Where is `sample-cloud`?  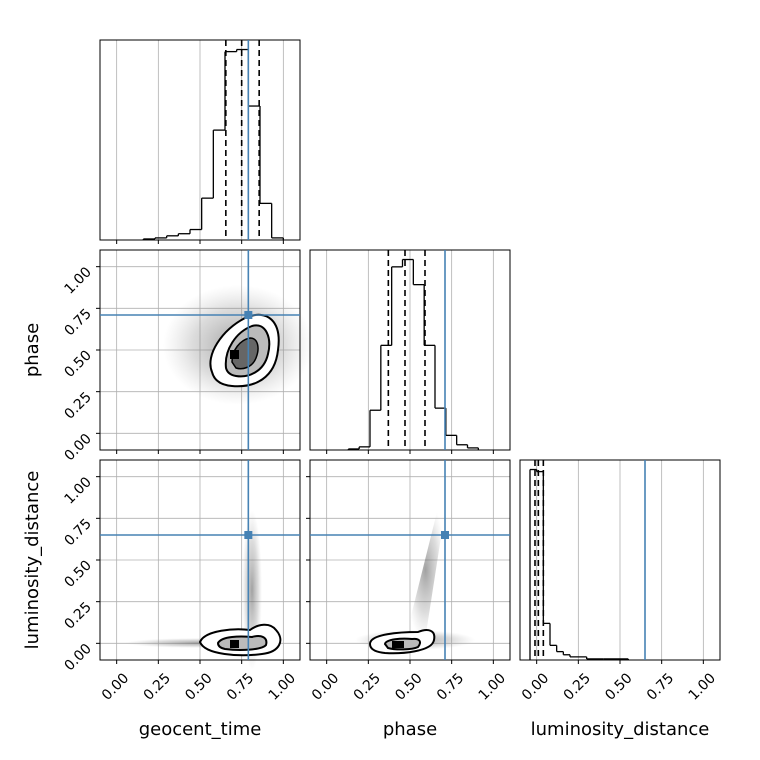 sample-cloud is located at coordinates (425, 570).